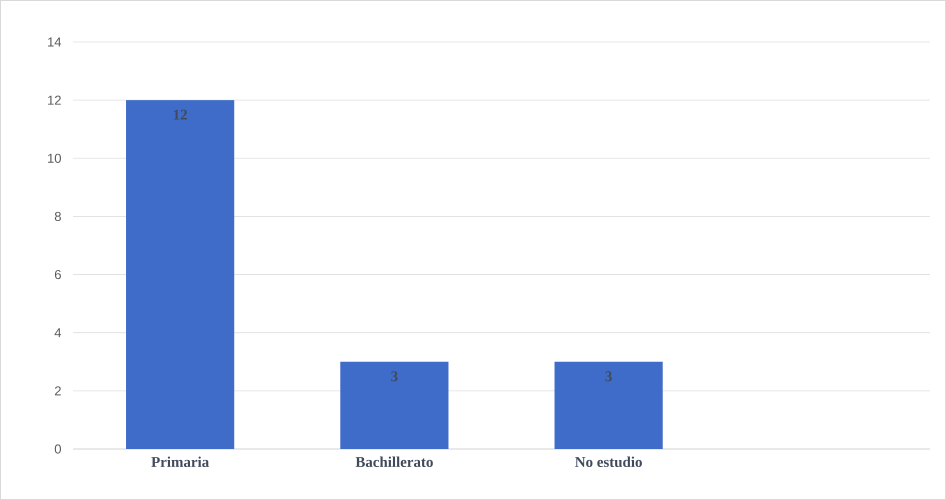 Image resolution: width=946 pixels, height=500 pixels. Describe the element at coordinates (55, 42) in the screenshot. I see `y-tick-label: 14` at that location.